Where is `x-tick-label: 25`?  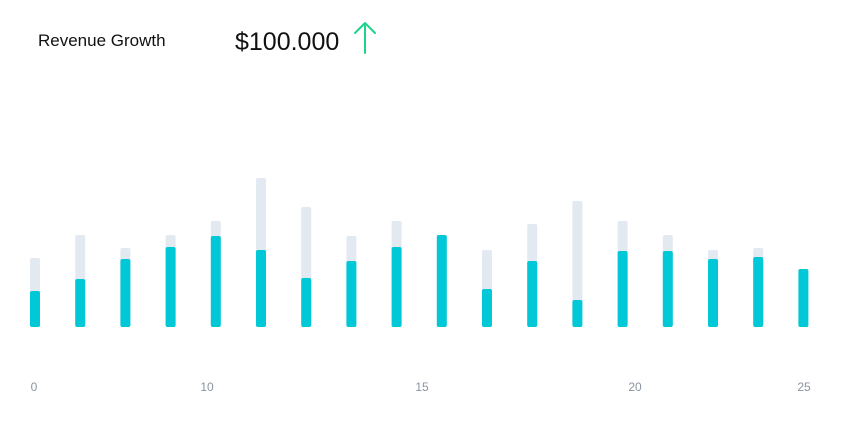 x-tick-label: 25 is located at coordinates (804, 387).